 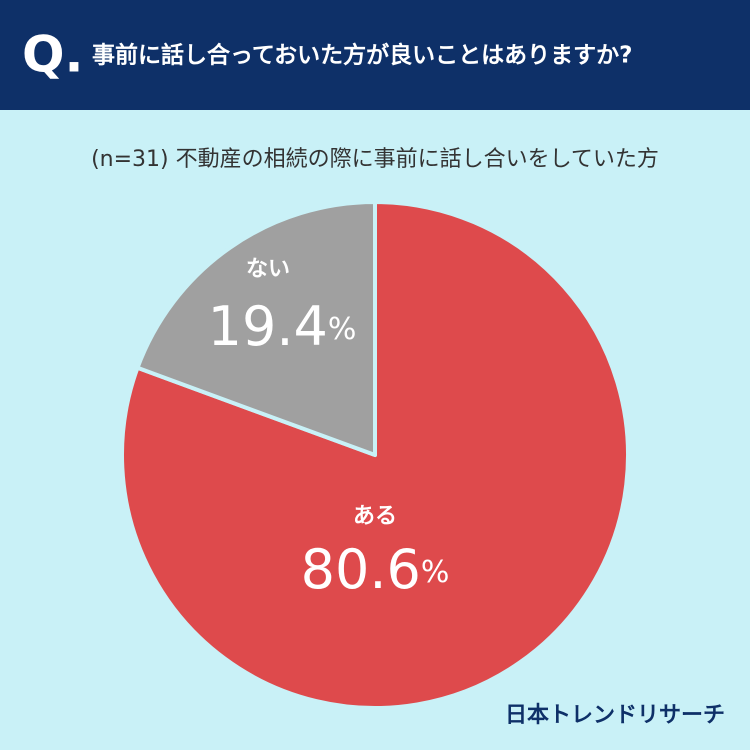 I want to click on chart-title: 事前に話し合っておいた方が良いことはありますか?, so click(x=362, y=55).